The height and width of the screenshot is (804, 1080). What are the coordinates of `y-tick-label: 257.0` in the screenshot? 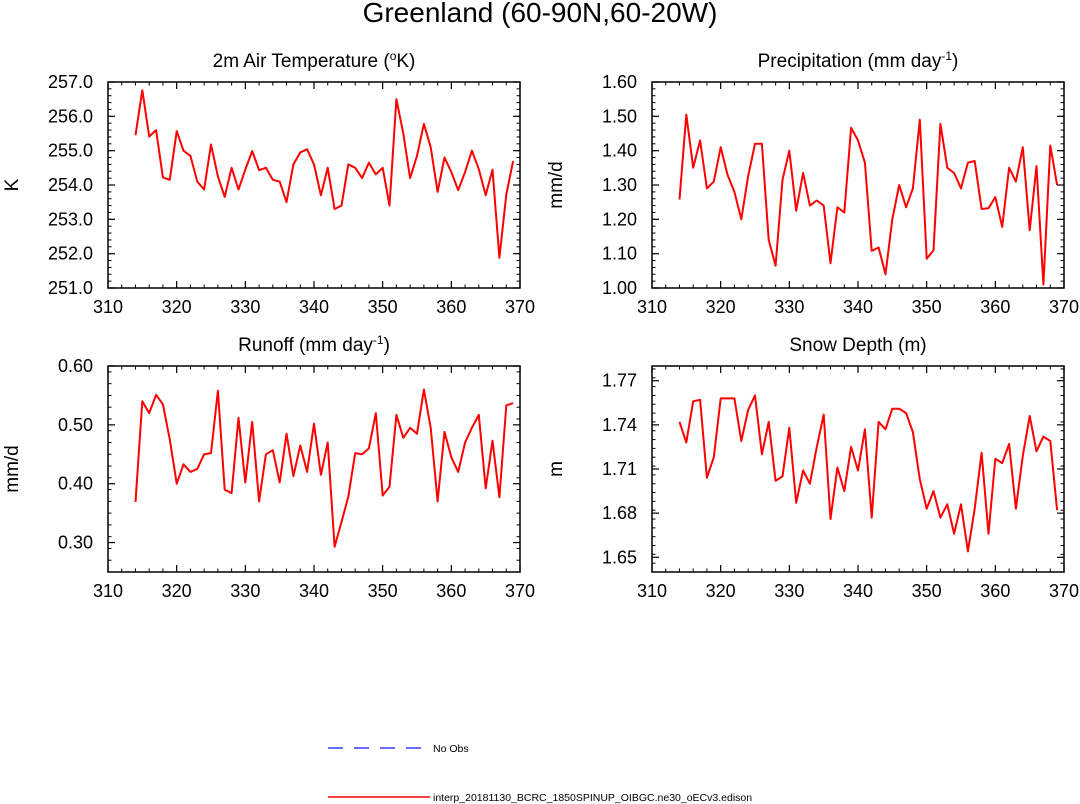 It's located at (70, 82).